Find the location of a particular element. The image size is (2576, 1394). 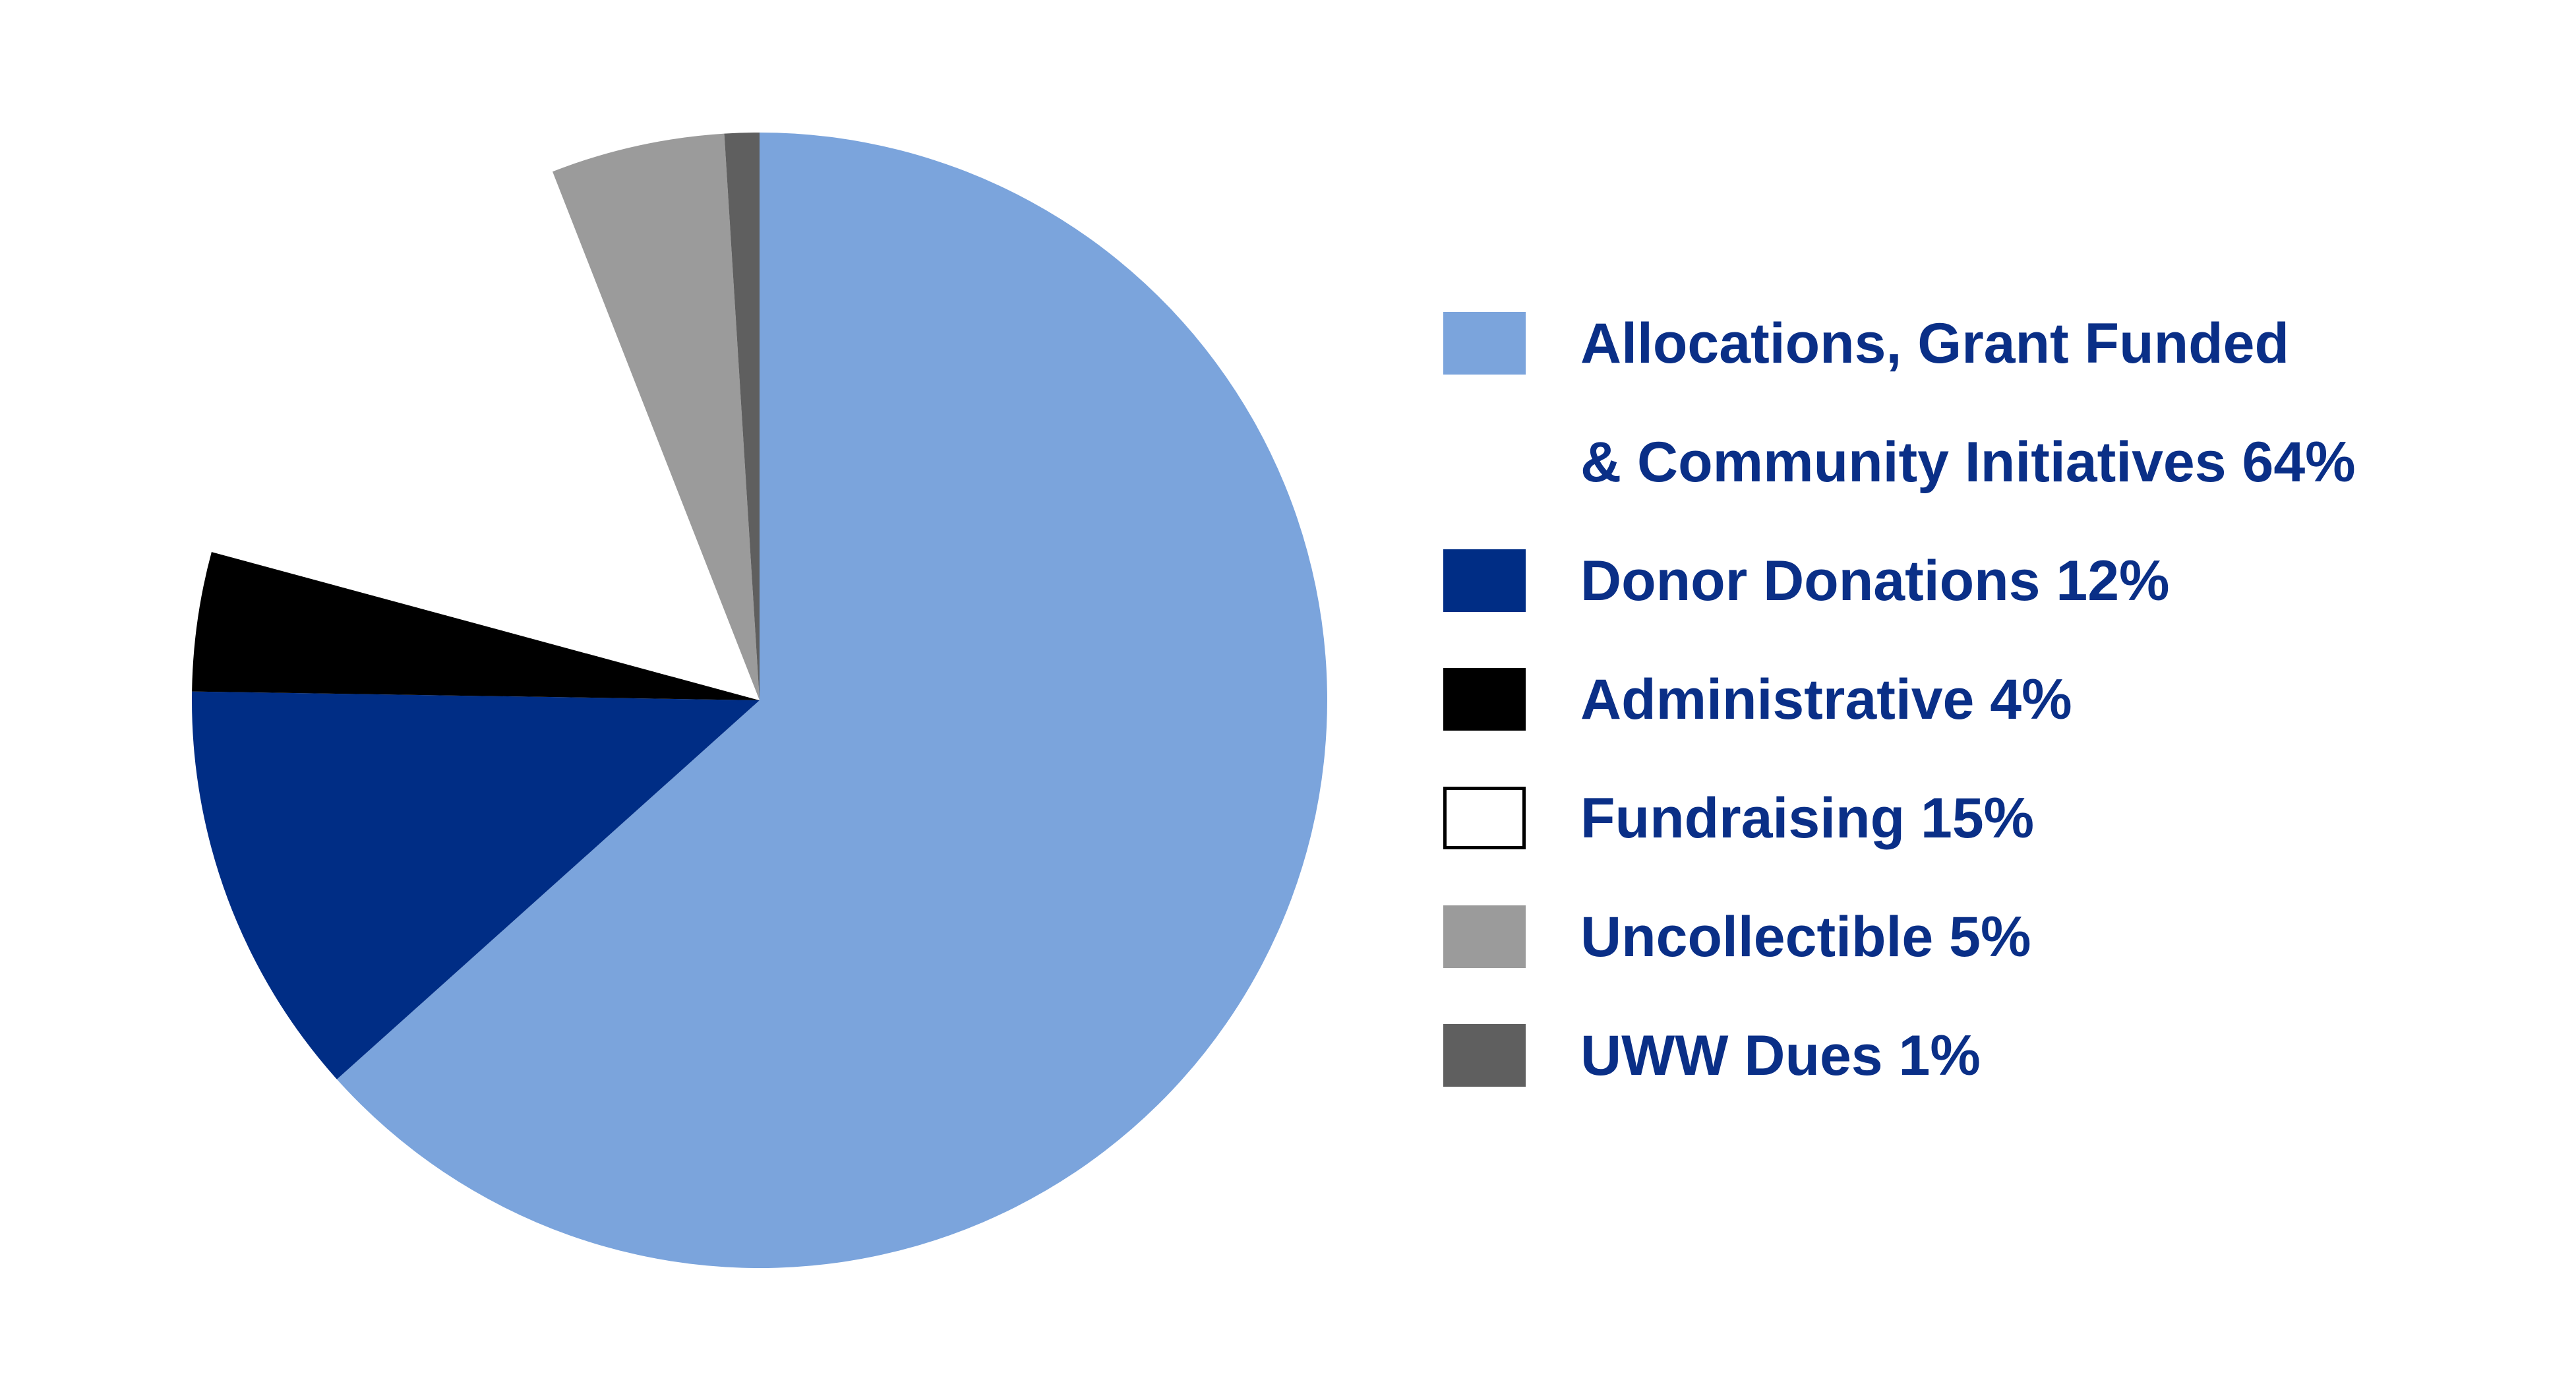

legend-label: Fundraising 15% is located at coordinates (1807, 818).